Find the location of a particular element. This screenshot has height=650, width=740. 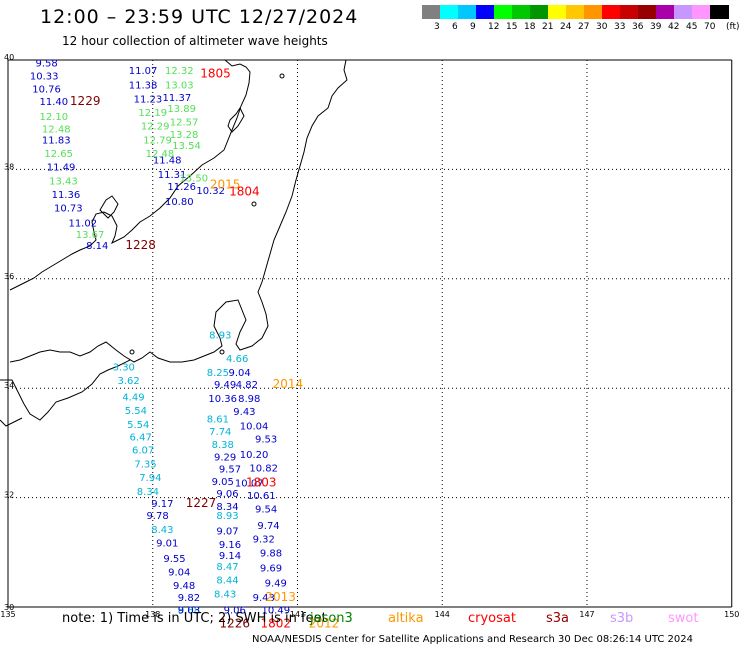

wave-height-value: 13.50 is located at coordinates (193, 179).